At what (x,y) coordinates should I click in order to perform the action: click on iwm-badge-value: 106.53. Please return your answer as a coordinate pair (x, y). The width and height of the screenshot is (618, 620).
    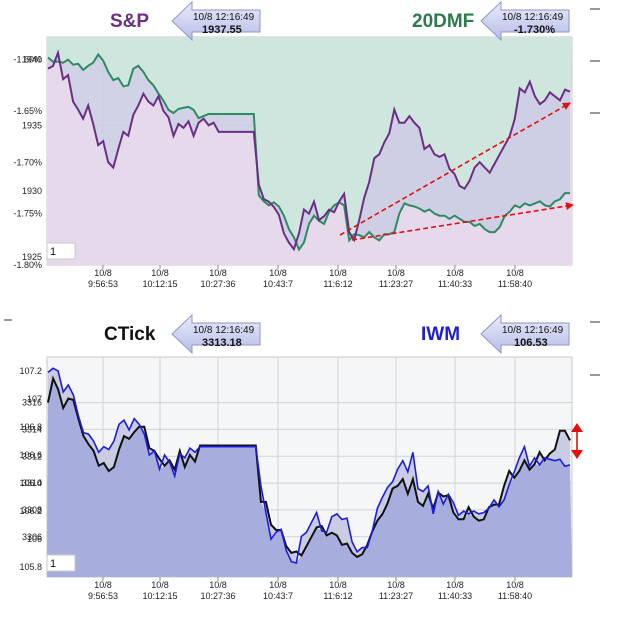
    Looking at the image, I should click on (531, 343).